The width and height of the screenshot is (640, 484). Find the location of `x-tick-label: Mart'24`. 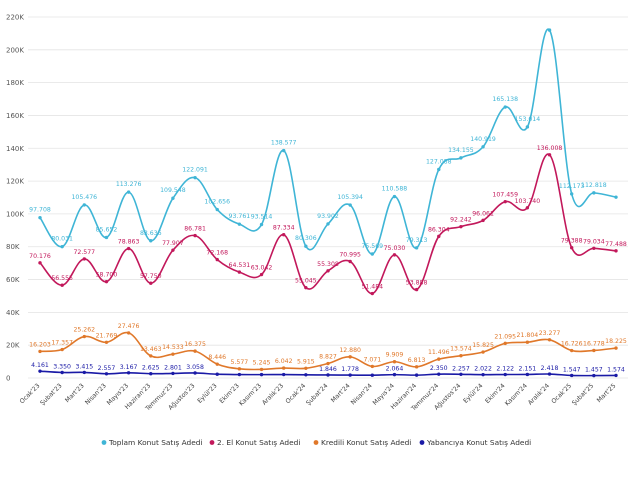

x-tick-label: Mart'24 is located at coordinates (341, 393).